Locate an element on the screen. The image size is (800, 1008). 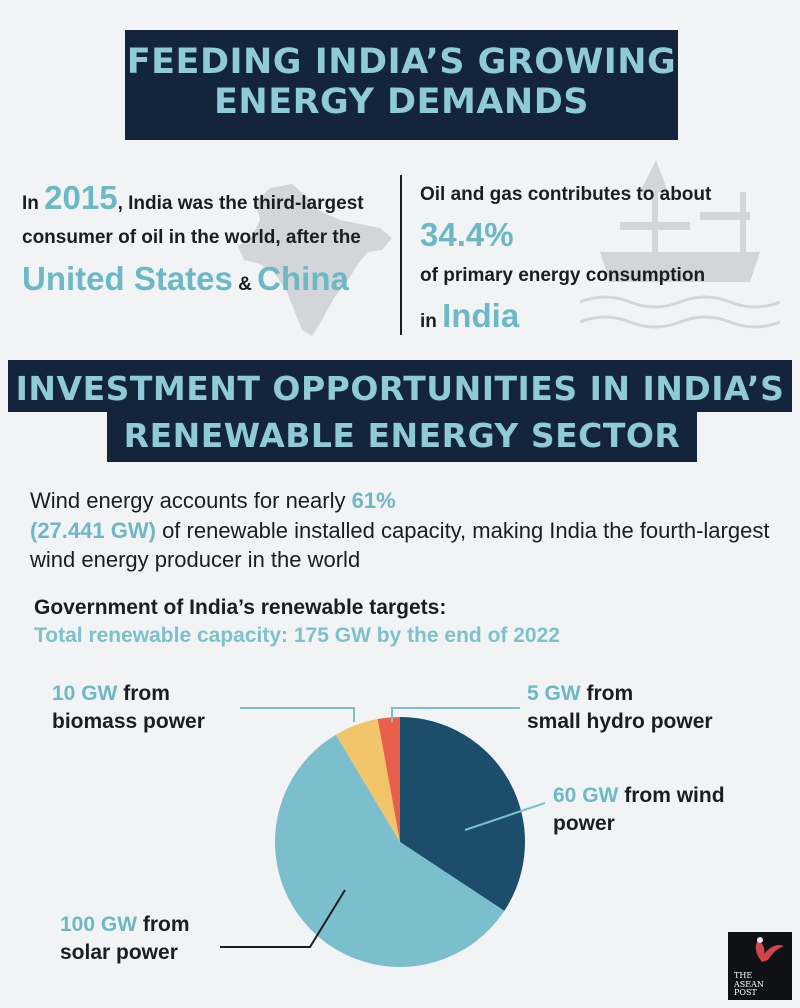
section-banner-2: RENEWABLE ENERGY SECTOR is located at coordinates (402, 436).